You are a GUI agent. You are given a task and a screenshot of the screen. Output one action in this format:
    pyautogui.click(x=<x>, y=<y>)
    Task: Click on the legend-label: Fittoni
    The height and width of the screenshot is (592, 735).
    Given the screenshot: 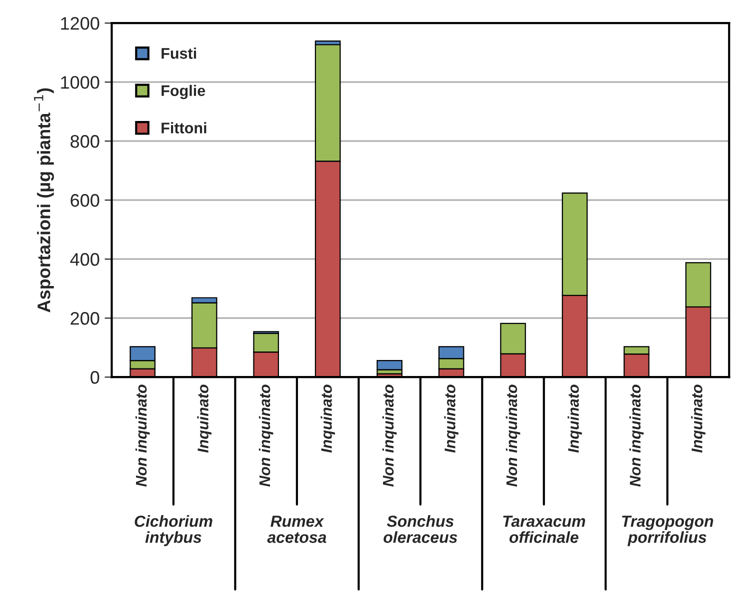 What is the action you would take?
    pyautogui.click(x=184, y=128)
    